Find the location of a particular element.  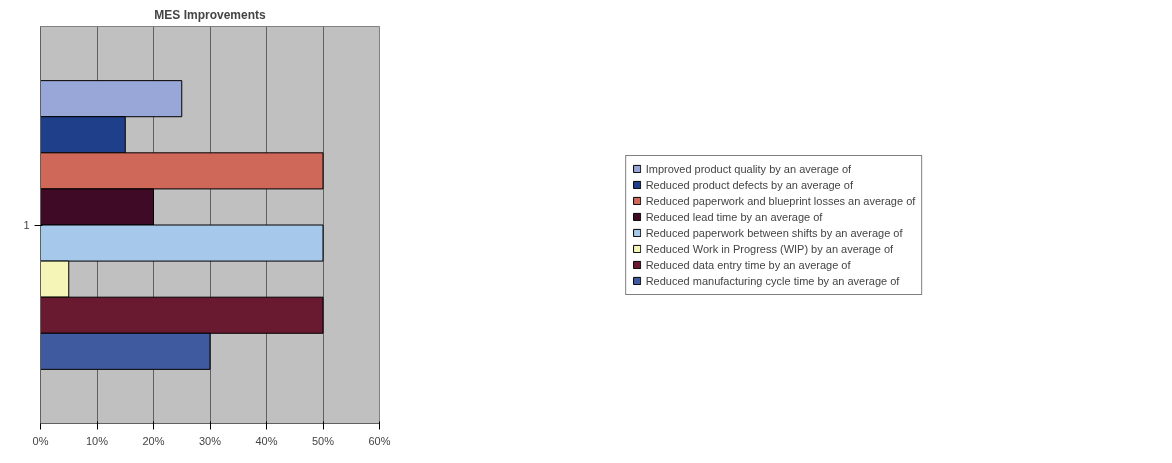

legend-label: Reduced lead time by an average of is located at coordinates (734, 216).